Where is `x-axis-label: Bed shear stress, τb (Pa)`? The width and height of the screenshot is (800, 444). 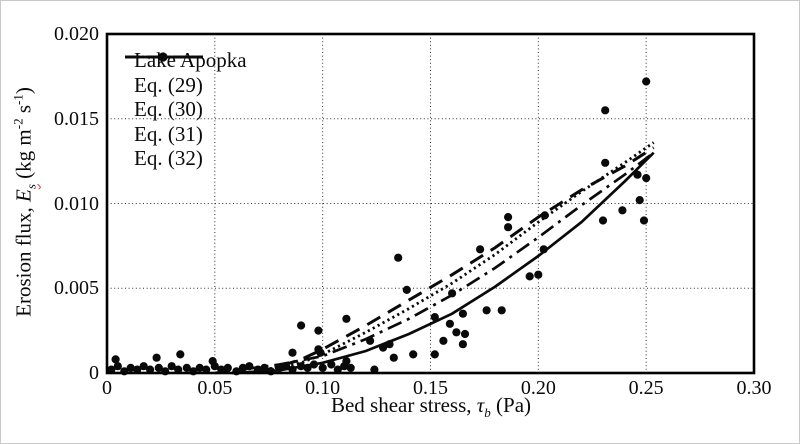
x-axis-label: Bed shear stress, τb (Pa) is located at coordinates (431, 407).